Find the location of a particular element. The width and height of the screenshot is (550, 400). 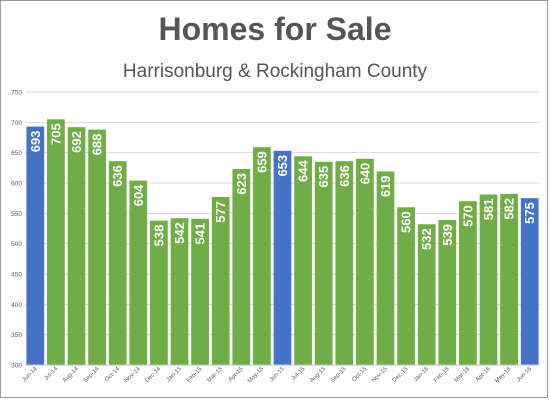

bar-value-label: 570 is located at coordinates (467, 216).